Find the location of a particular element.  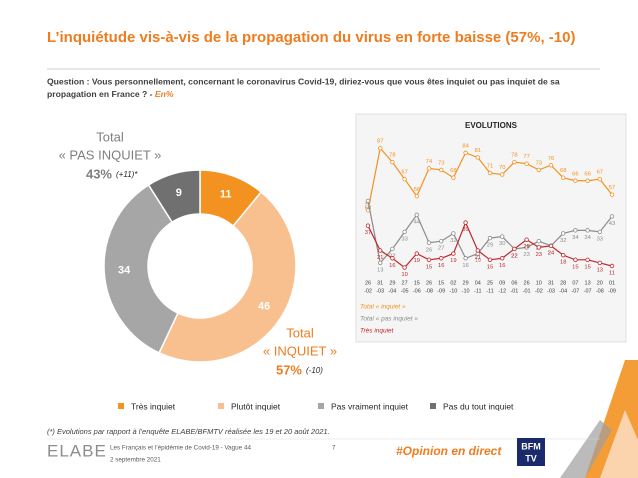

point-label: 30 is located at coordinates (502, 244).